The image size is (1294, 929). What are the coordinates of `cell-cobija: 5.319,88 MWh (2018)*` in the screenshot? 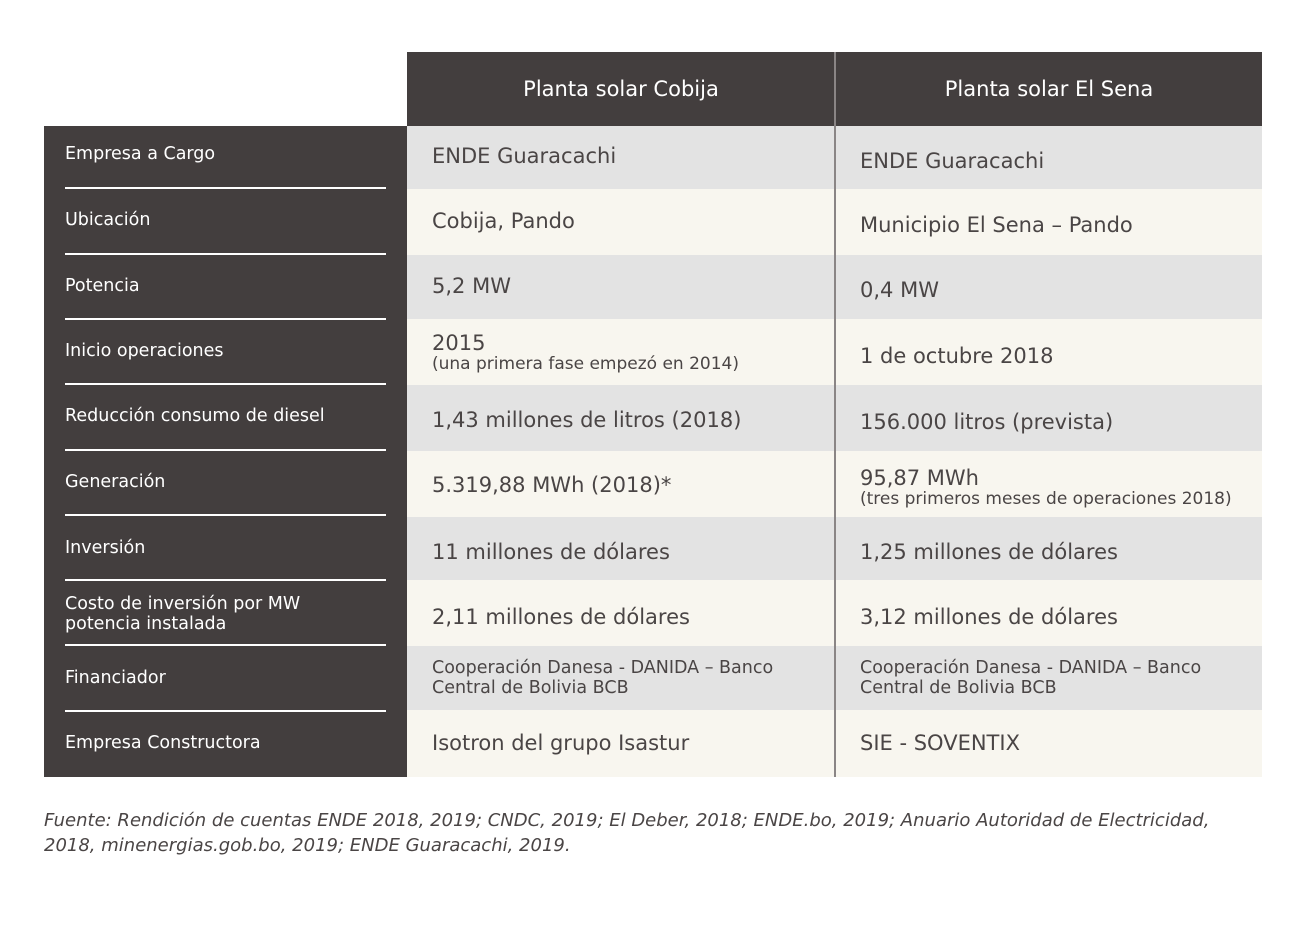 It's located at (552, 485).